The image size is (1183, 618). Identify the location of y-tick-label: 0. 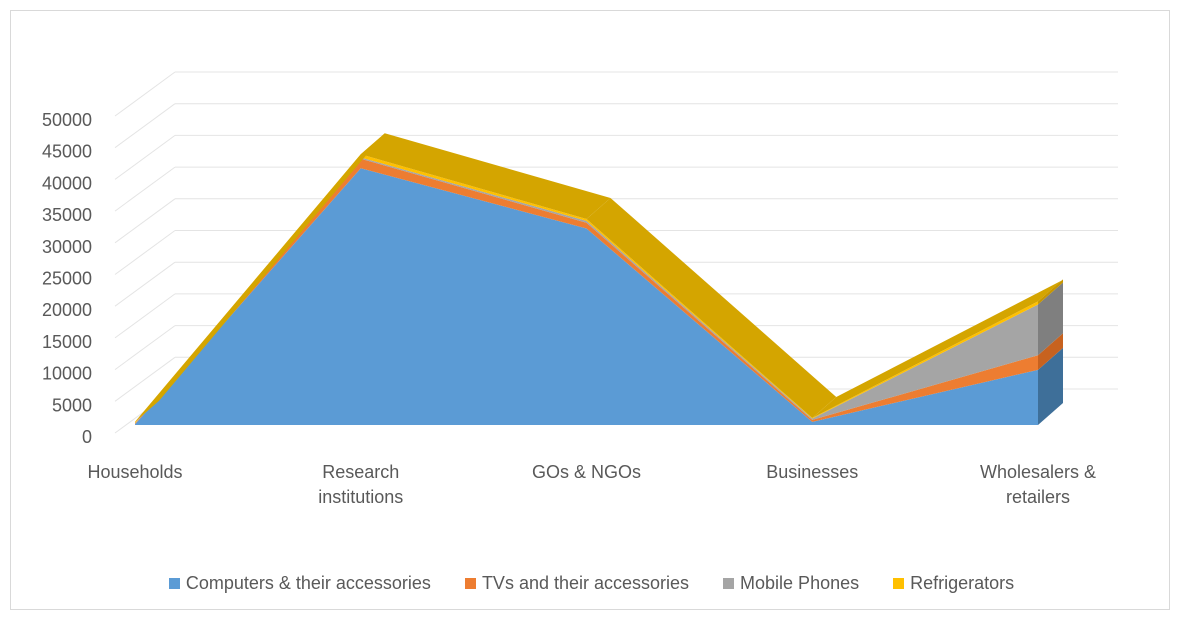
(87, 437).